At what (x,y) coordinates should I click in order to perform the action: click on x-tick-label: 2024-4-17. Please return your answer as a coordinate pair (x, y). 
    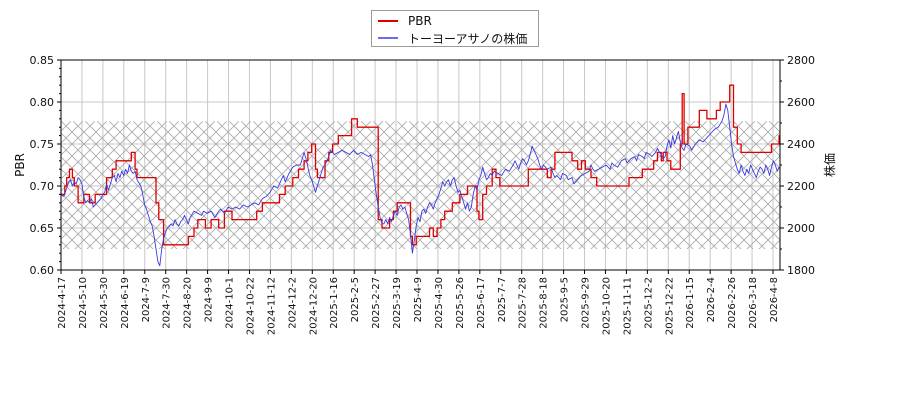
    Looking at the image, I should click on (62, 303).